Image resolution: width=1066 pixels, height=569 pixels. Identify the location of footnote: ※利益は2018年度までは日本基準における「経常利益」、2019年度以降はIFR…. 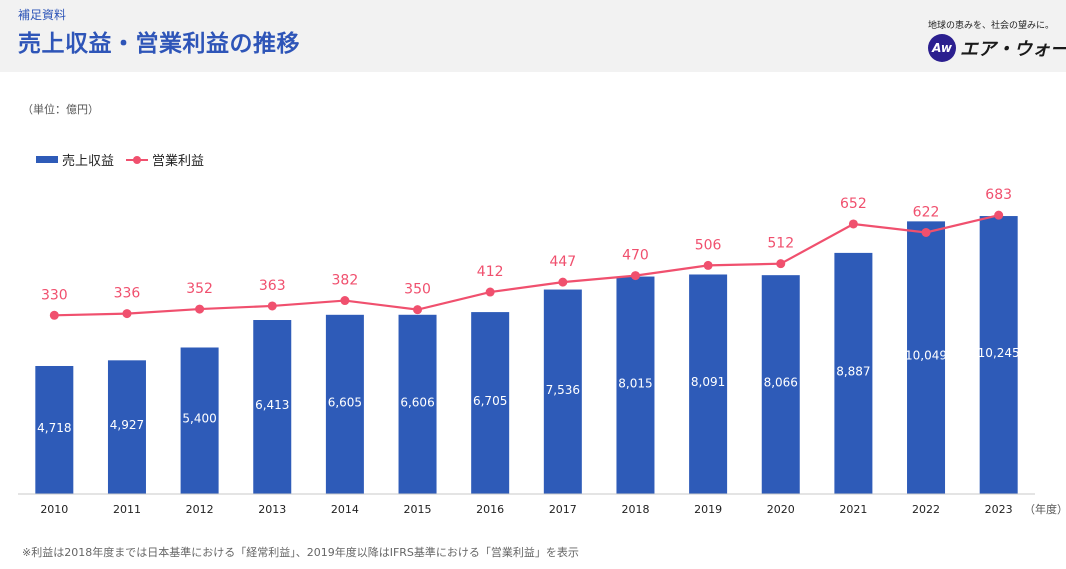
(300, 552).